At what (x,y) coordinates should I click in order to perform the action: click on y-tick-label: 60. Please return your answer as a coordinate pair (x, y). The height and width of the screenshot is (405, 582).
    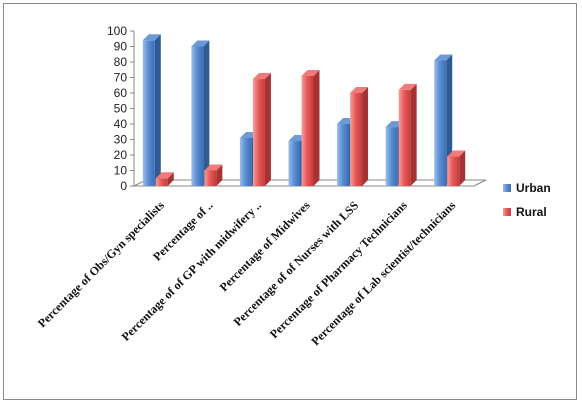
    Looking at the image, I should click on (121, 93).